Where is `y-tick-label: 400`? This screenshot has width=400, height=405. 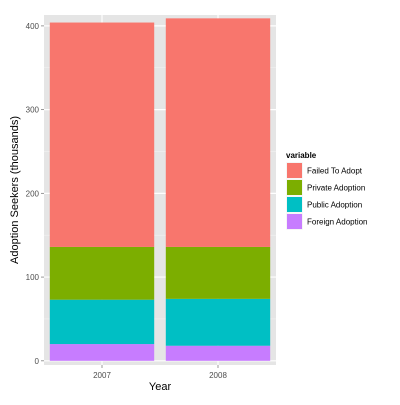
y-tick-label: 400 is located at coordinates (33, 26).